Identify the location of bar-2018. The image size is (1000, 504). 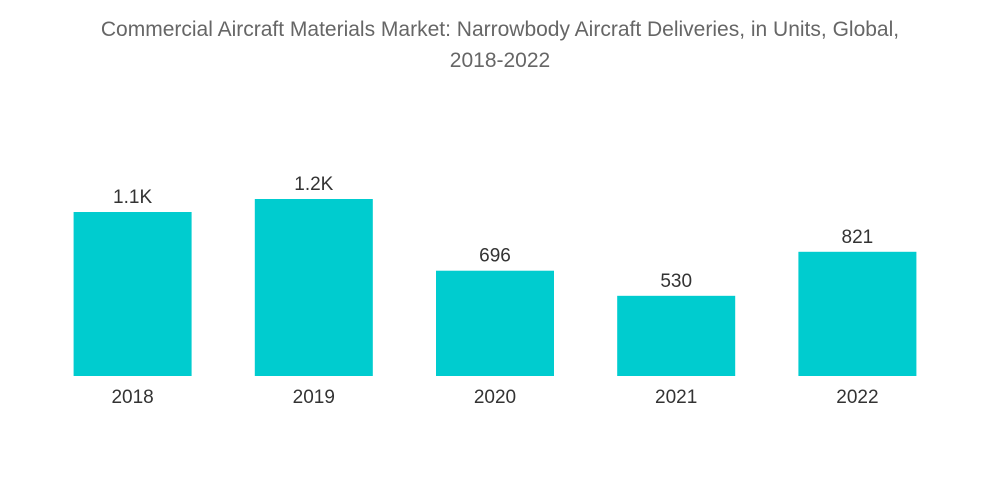
(132, 294).